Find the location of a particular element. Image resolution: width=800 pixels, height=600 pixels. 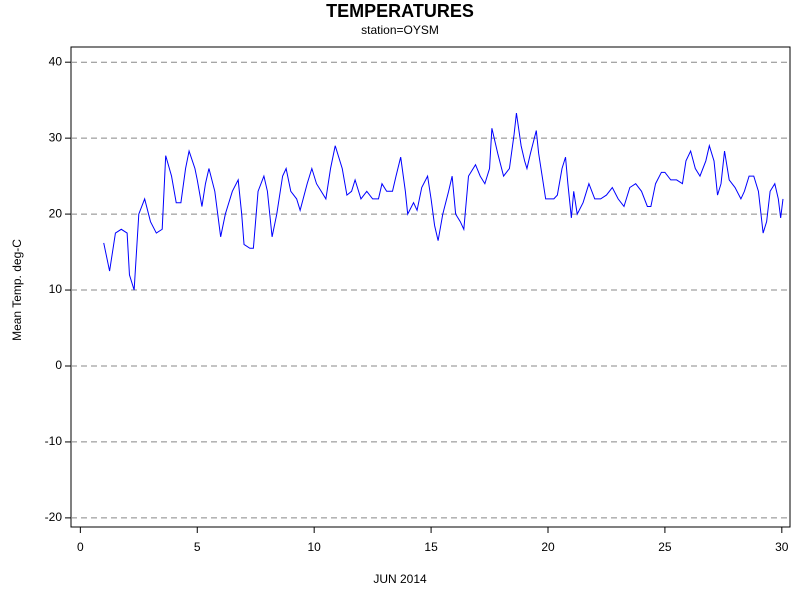

y-tick-label: -10 is located at coordinates (54, 441).